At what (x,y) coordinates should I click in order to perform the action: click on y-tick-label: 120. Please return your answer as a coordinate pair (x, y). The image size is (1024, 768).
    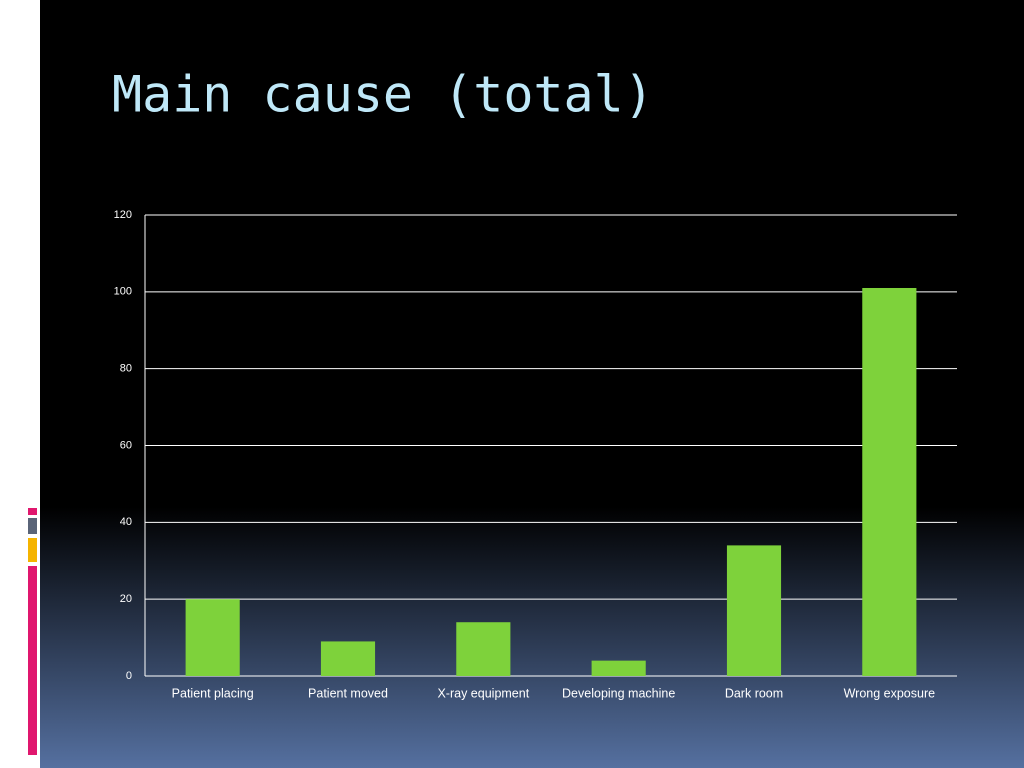
    Looking at the image, I should click on (123, 215).